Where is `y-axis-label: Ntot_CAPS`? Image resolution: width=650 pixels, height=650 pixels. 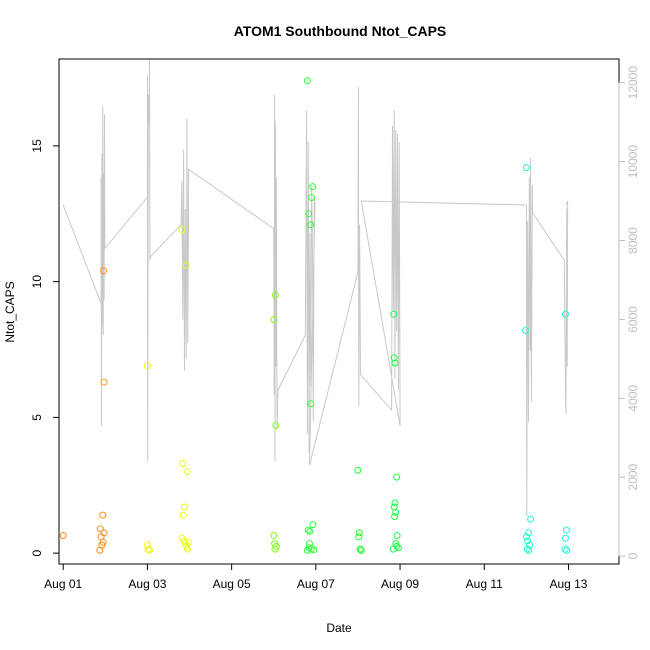 y-axis-label: Ntot_CAPS is located at coordinates (10, 311).